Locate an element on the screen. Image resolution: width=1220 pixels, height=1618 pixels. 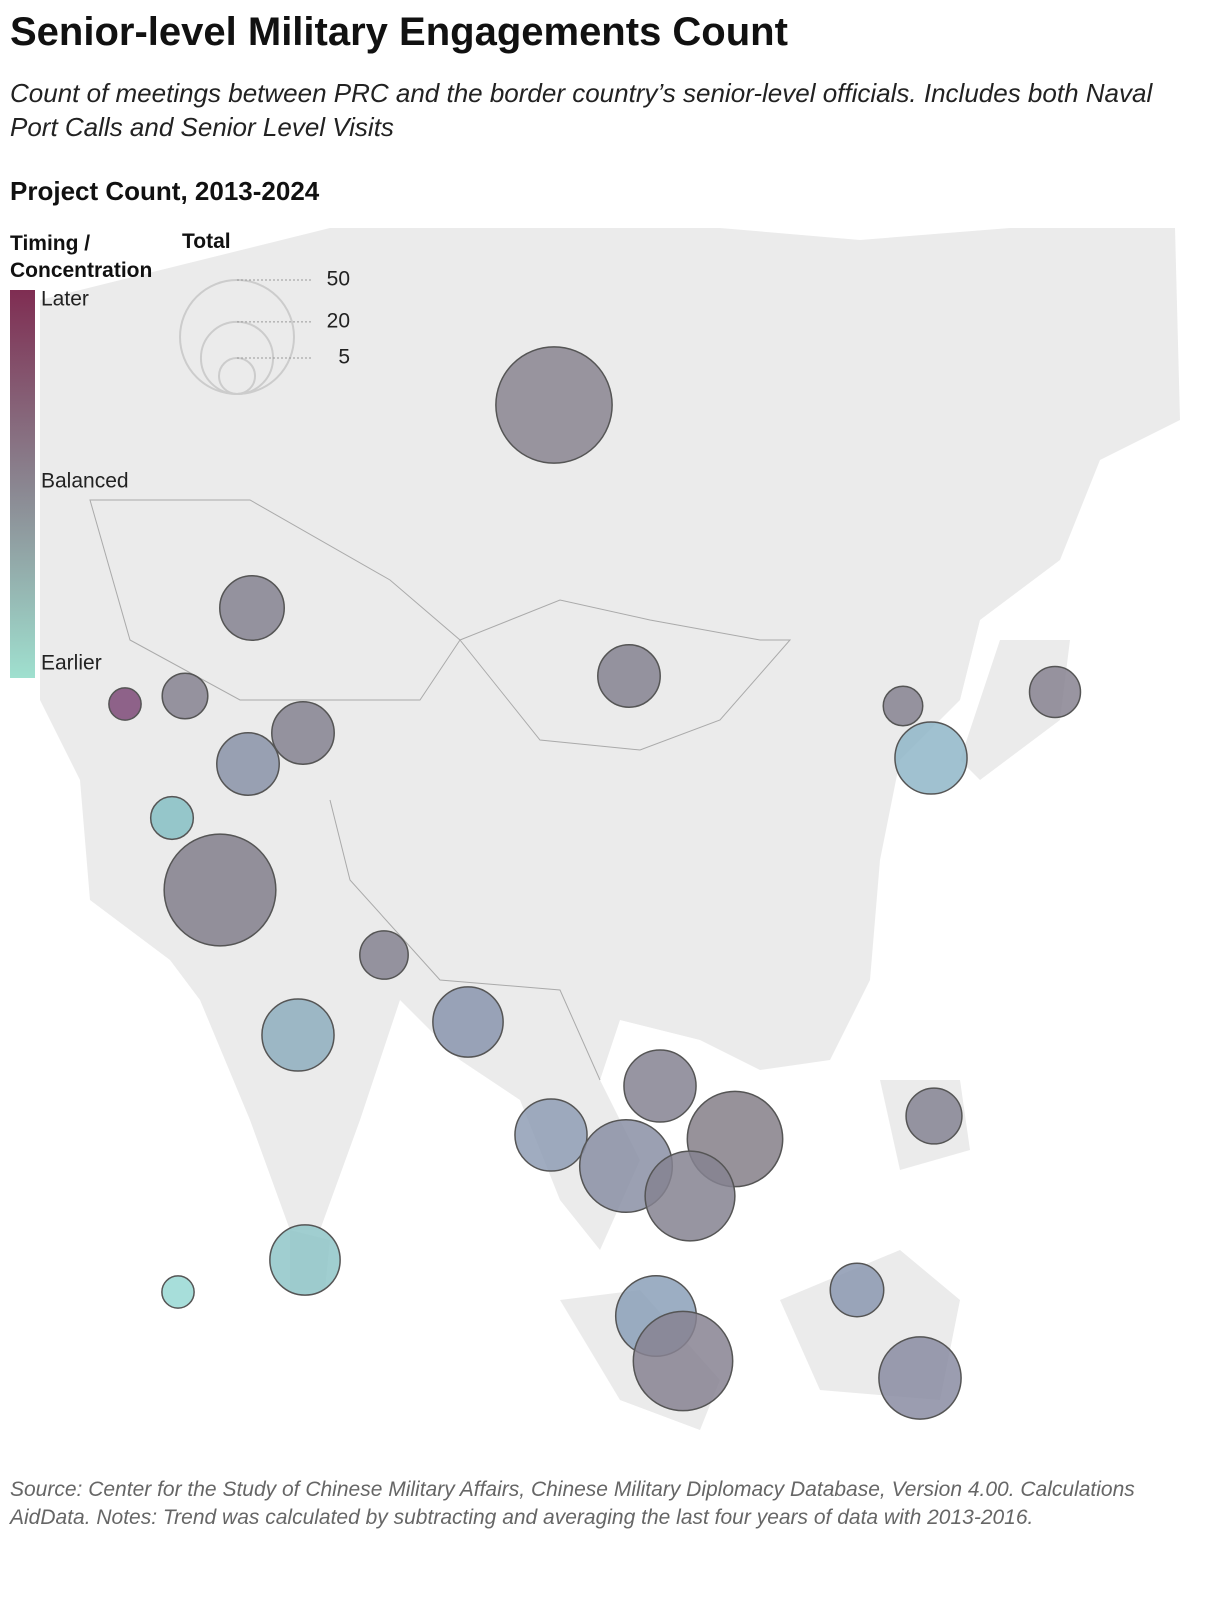
size-legend-label: 50 is located at coordinates (338, 279).